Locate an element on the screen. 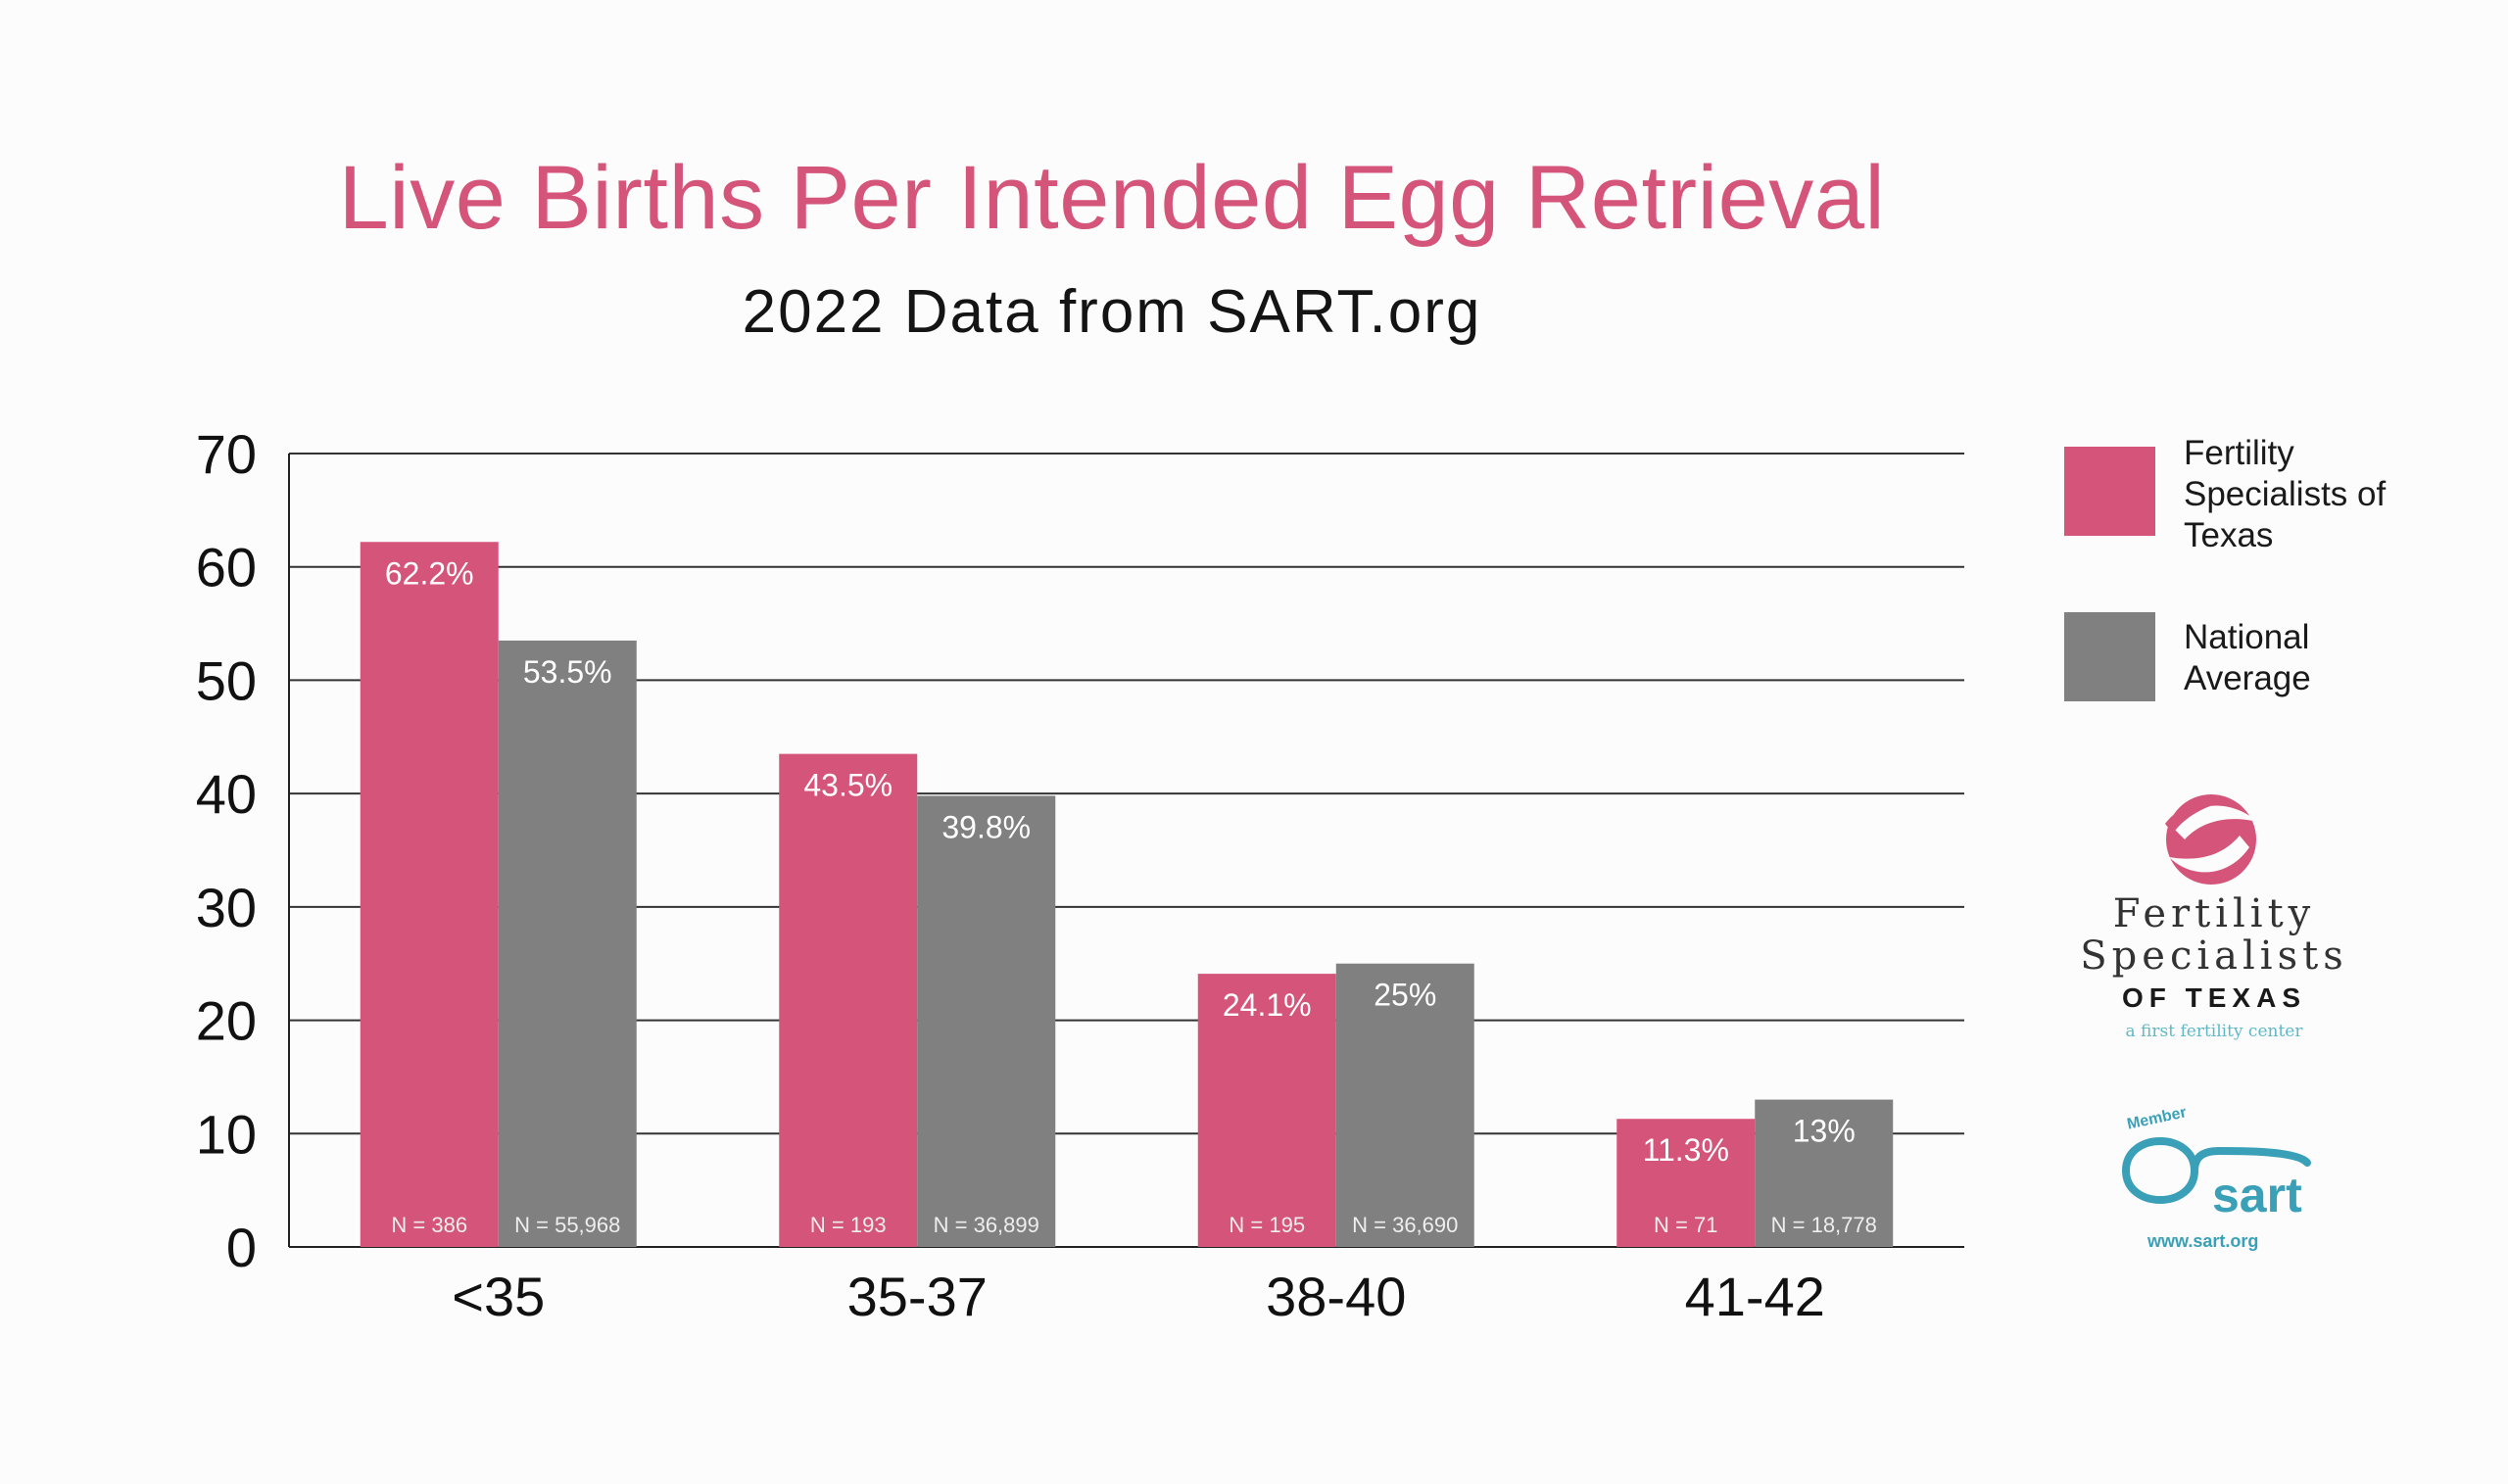  fst-logo-line3: OF TEXAS is located at coordinates (2213, 997).